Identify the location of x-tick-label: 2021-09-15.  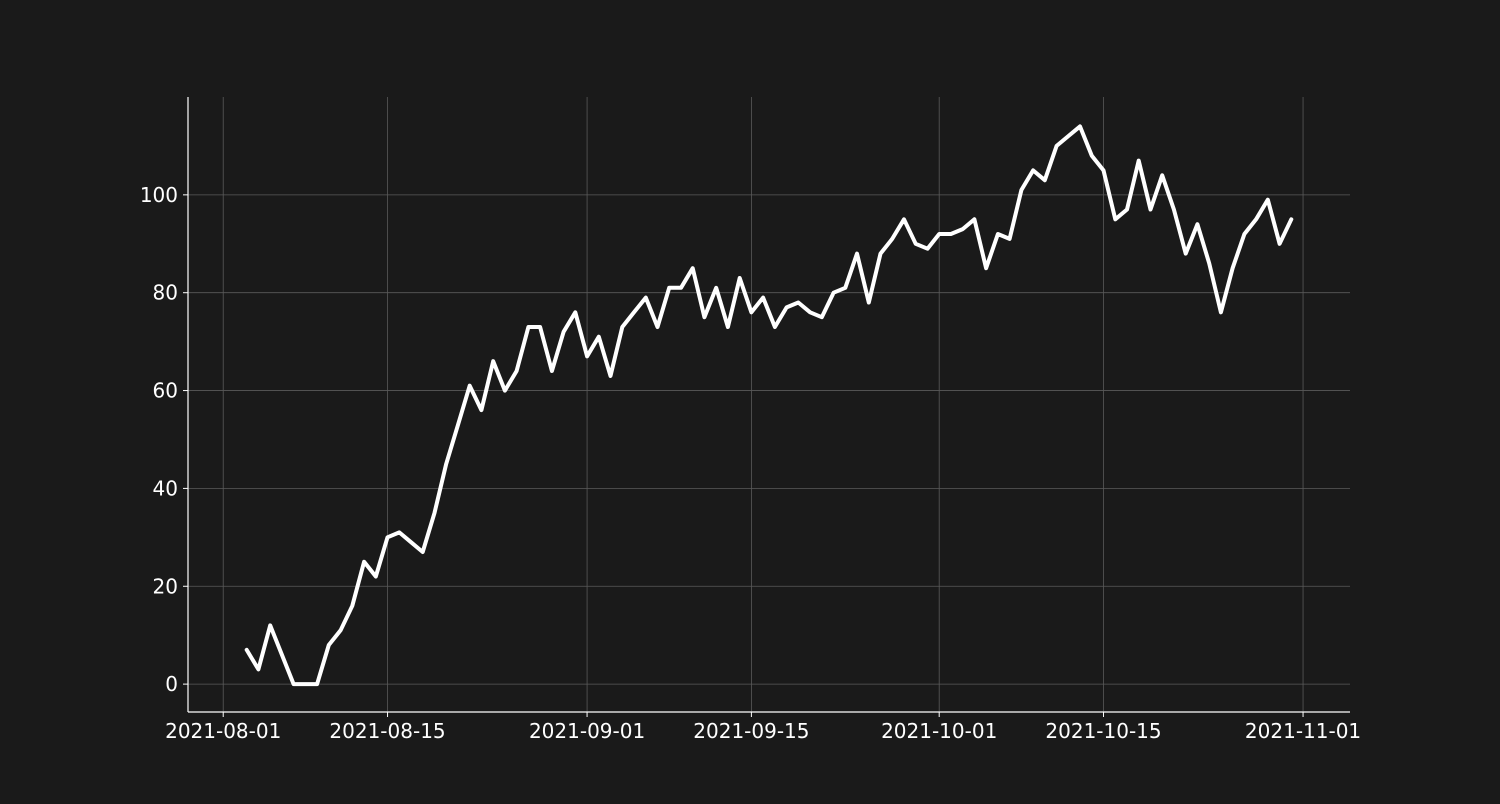
(751, 731).